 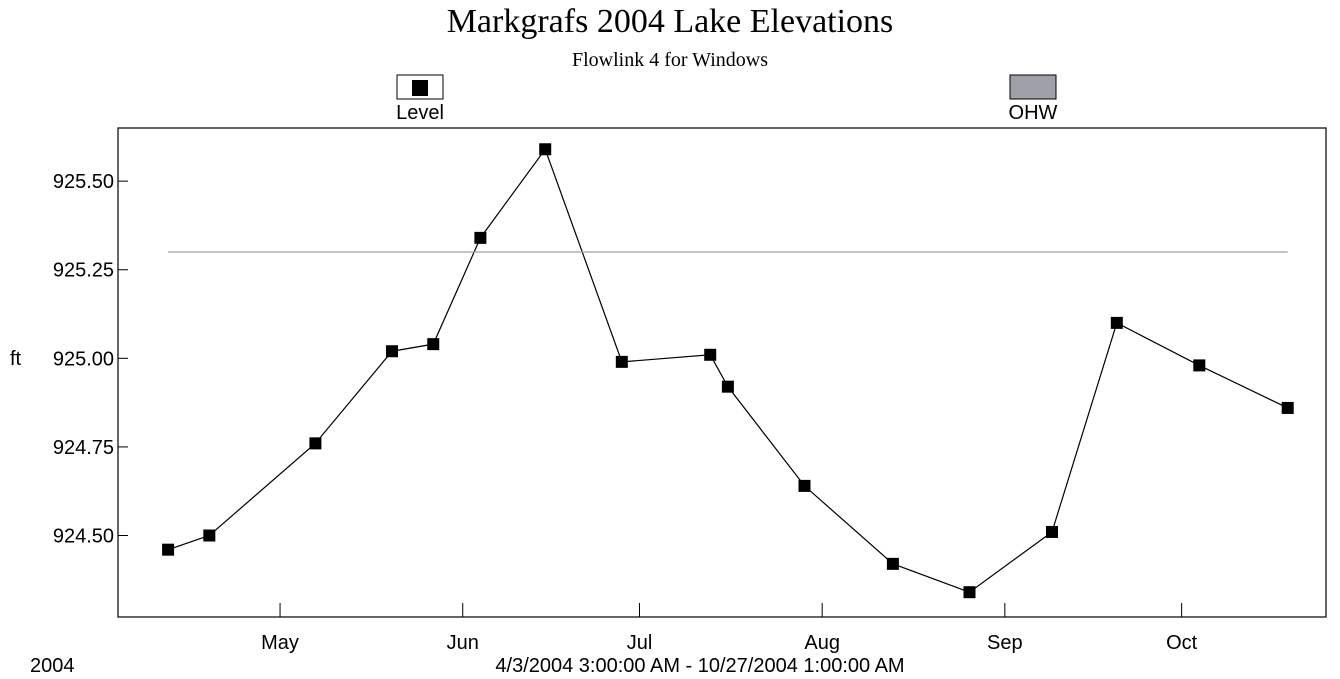 I want to click on y-tick-label: 925.25, so click(x=83, y=271).